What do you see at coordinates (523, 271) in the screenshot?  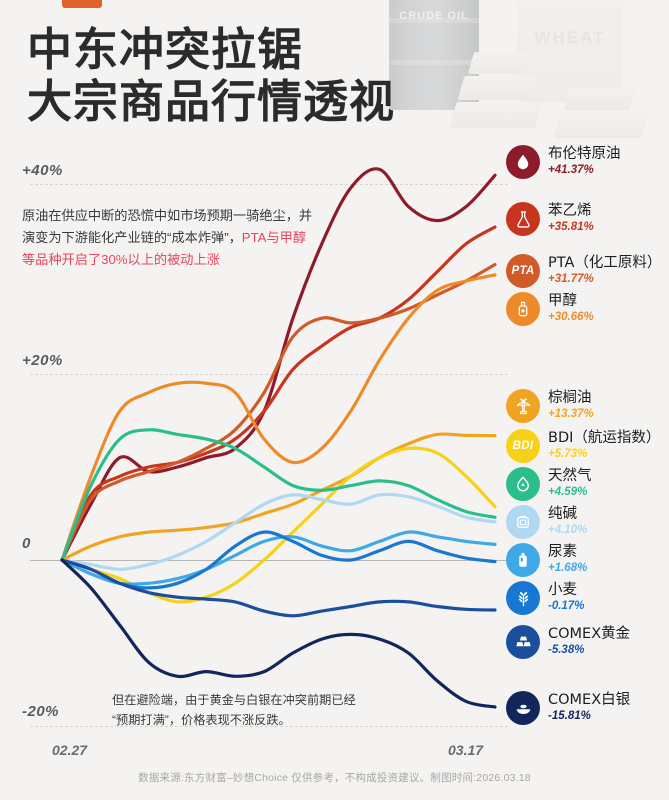 I see `pta-icon: PTA` at bounding box center [523, 271].